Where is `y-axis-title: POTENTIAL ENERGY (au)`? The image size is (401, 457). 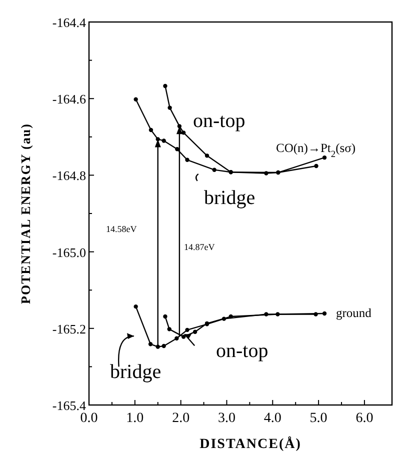 y-axis-title: POTENTIAL ENERGY (au) is located at coordinates (25, 213).